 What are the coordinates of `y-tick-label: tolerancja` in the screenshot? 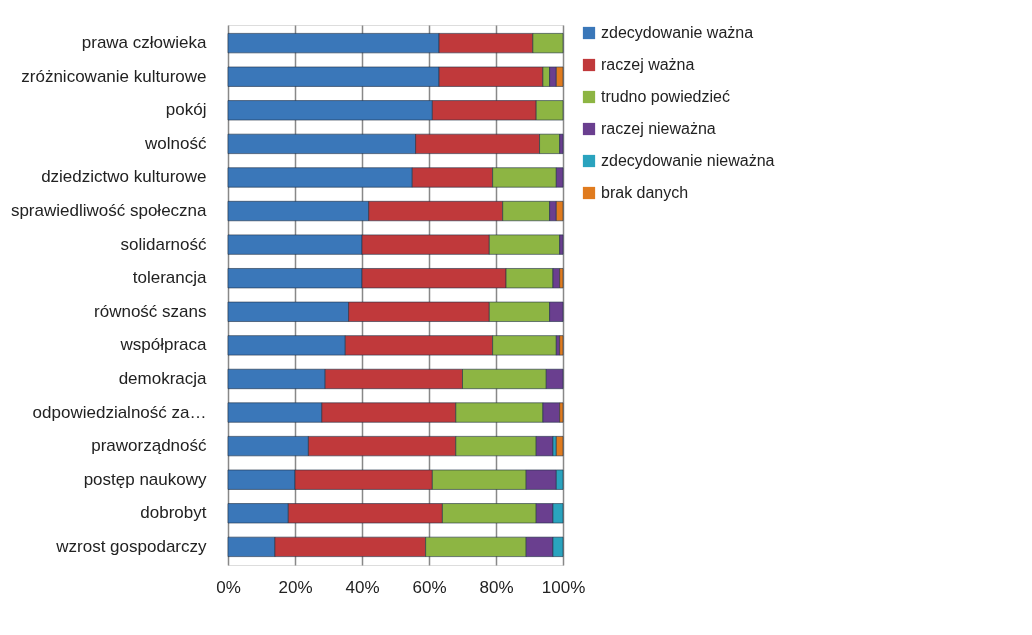 It's located at (170, 278).